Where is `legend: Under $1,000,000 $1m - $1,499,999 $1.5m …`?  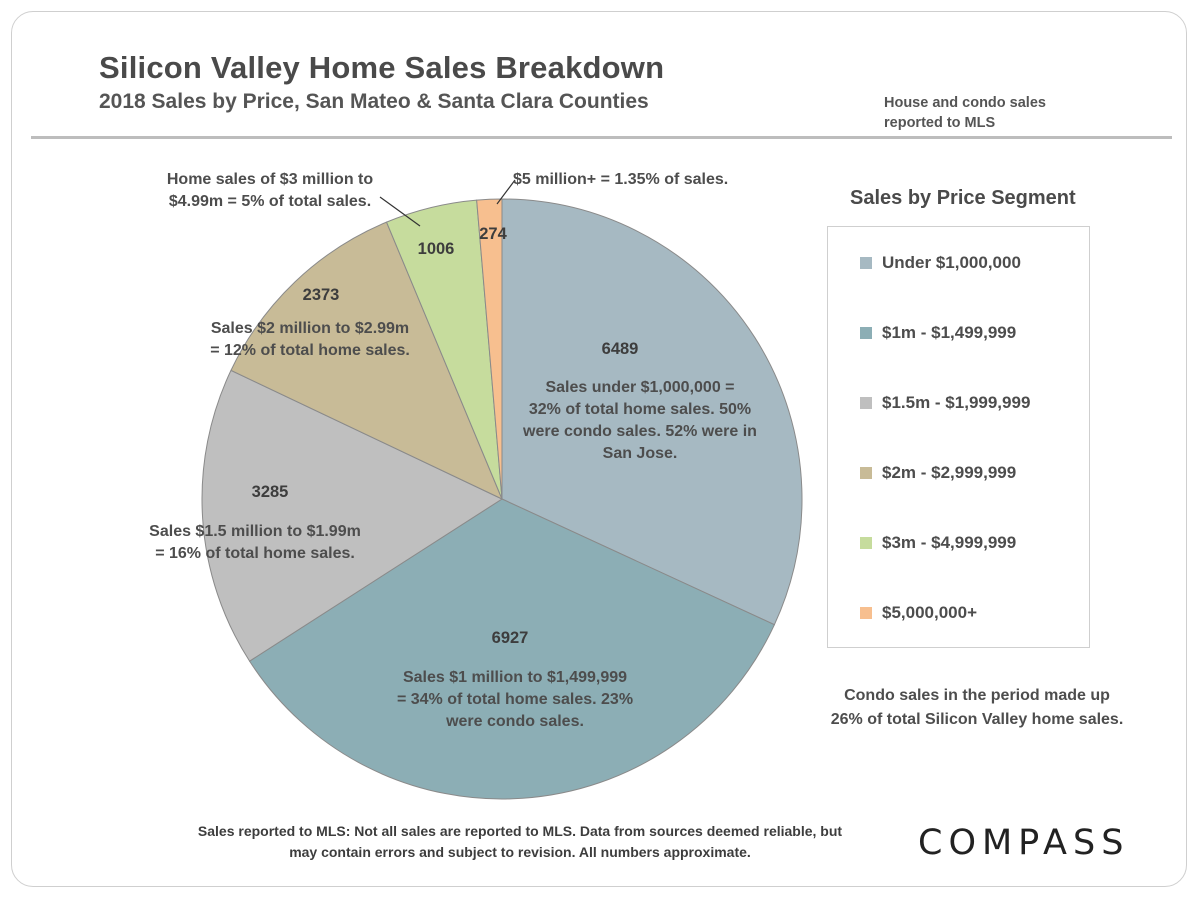
legend: Under $1,000,000 $1m - $1,499,999 $1.5m … is located at coordinates (958, 437).